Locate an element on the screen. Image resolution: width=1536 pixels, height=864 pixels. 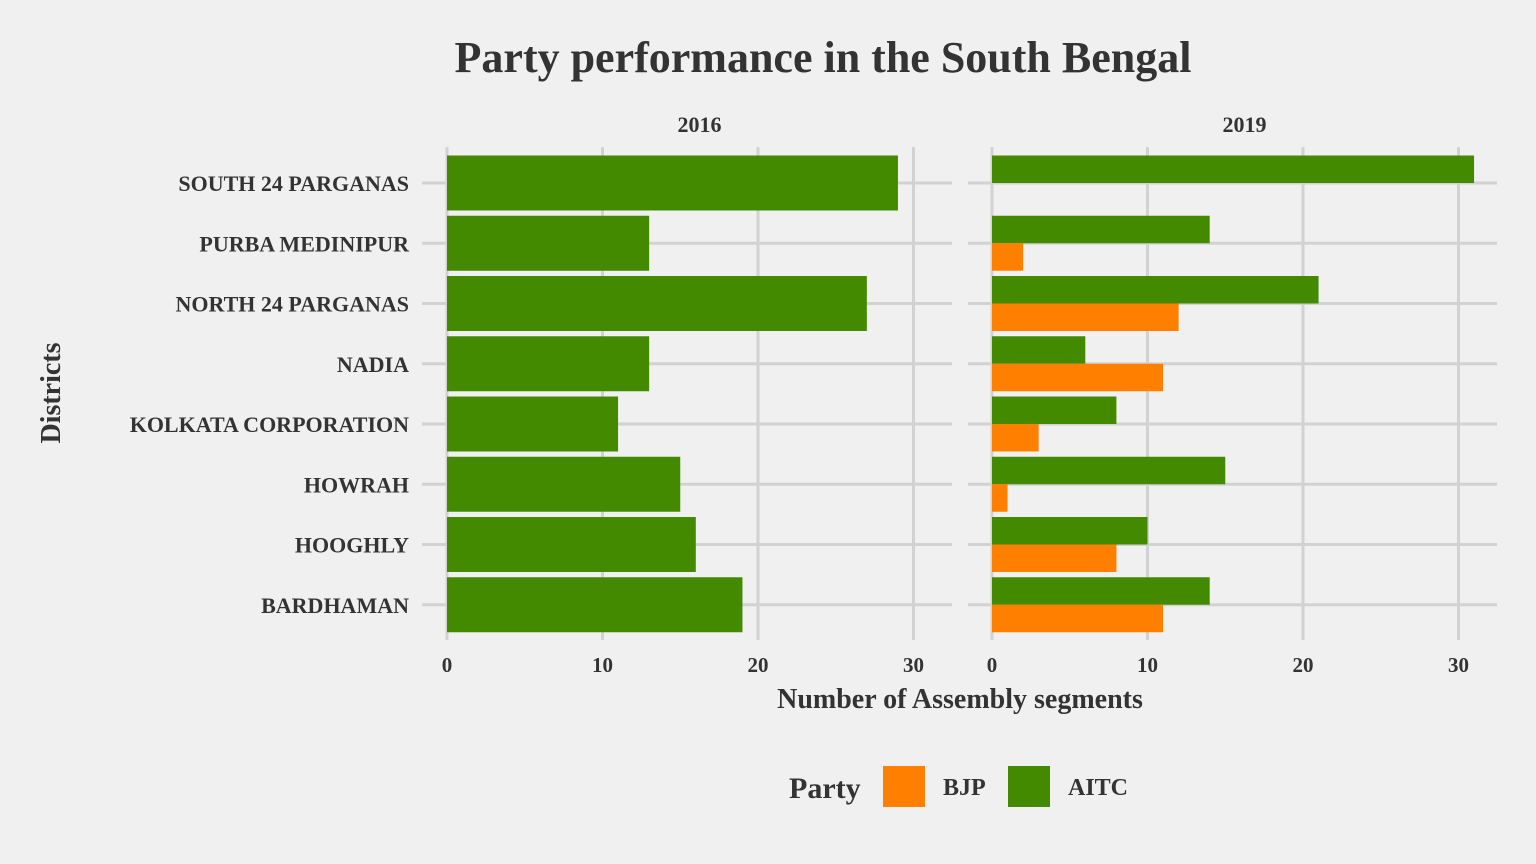
bar-2016-aitc-south-24-parganas is located at coordinates (672, 183).